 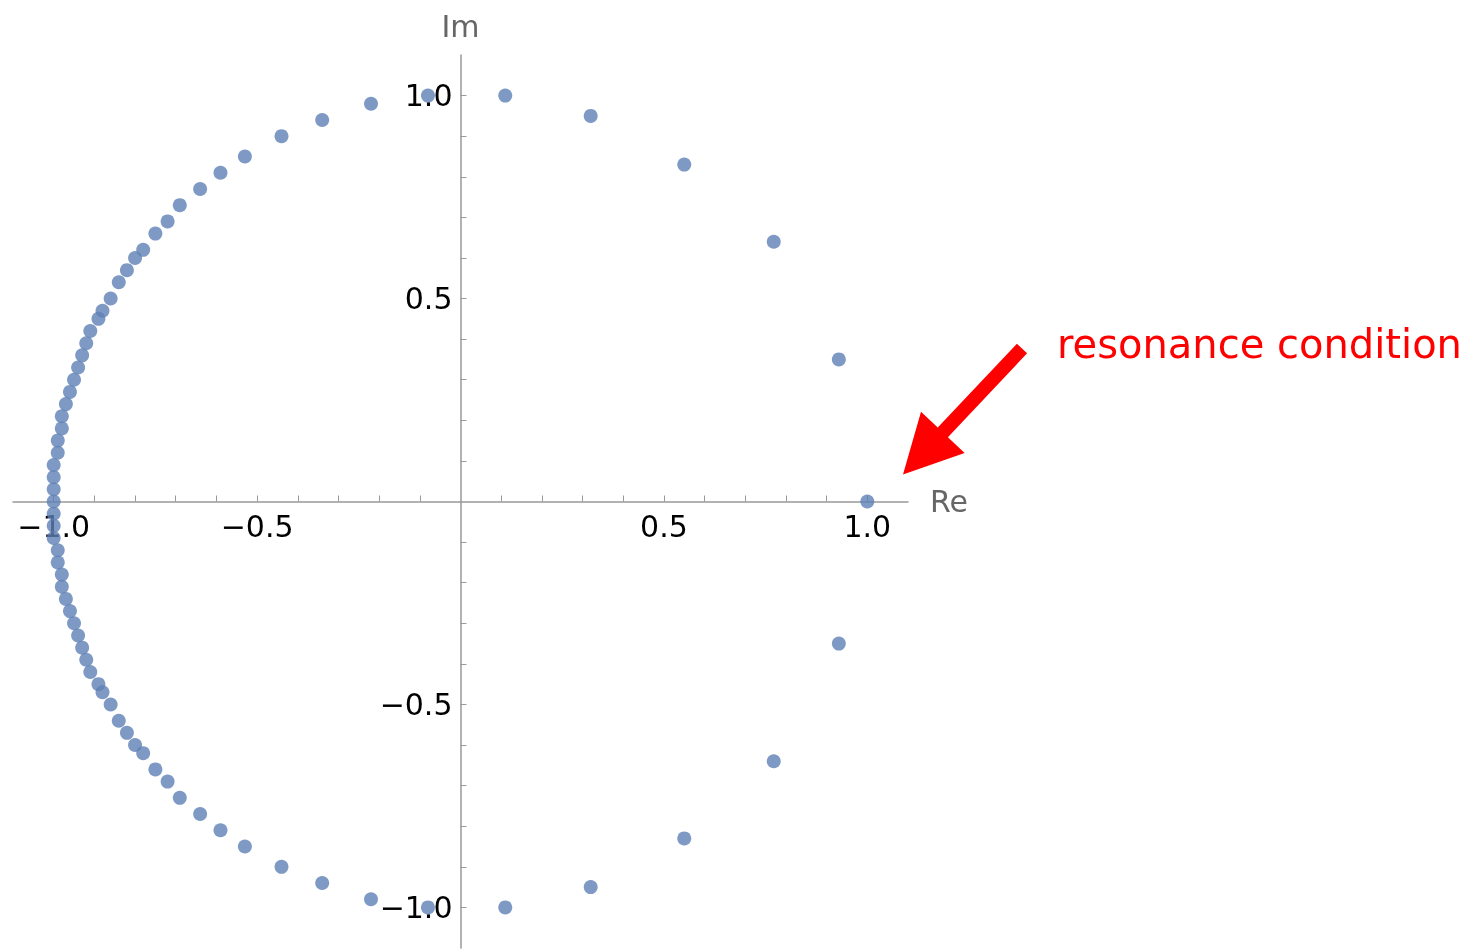 What do you see at coordinates (428, 96) in the screenshot?
I see `y-tick-label: 1.0` at bounding box center [428, 96].